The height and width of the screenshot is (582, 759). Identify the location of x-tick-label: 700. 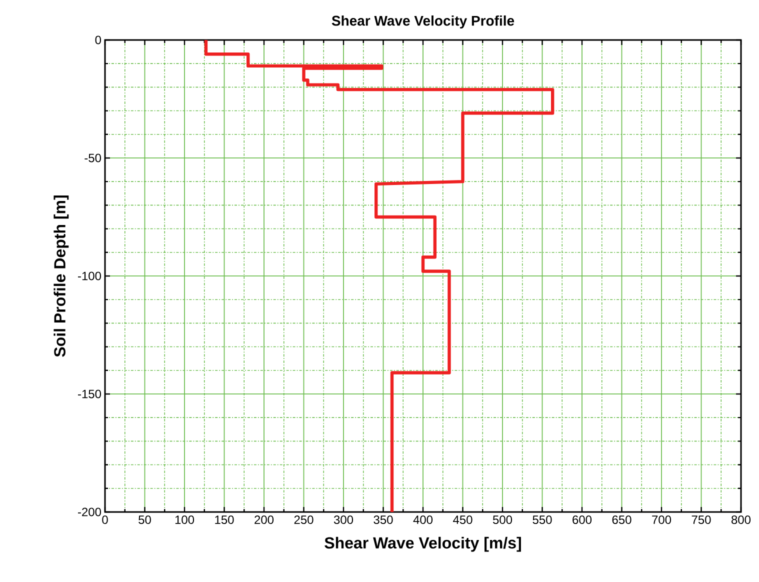
(662, 520).